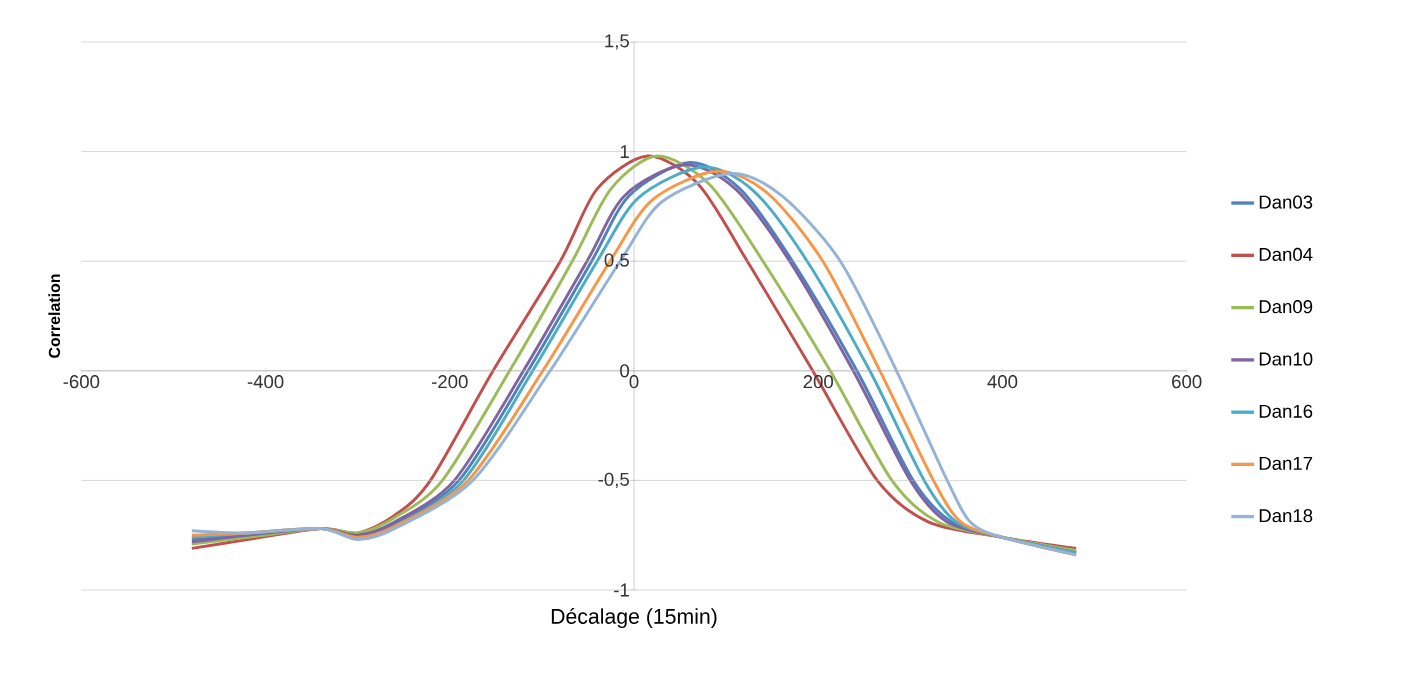 This screenshot has height=680, width=1427. I want to click on y-tick-label: 0, so click(625, 371).